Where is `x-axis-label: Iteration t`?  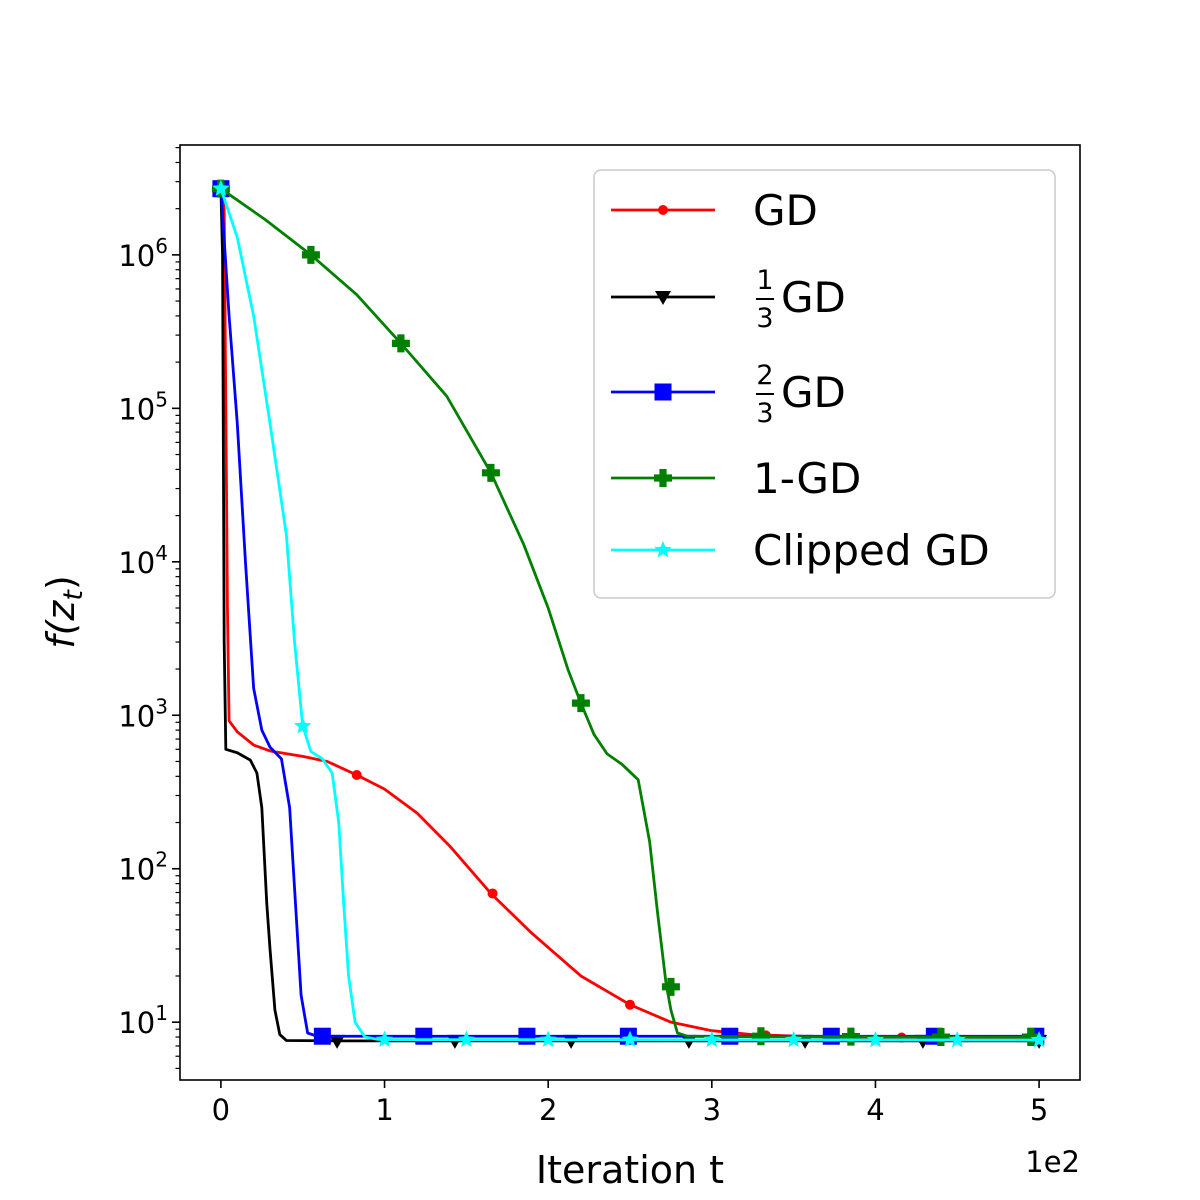 x-axis-label: Iteration t is located at coordinates (630, 1170).